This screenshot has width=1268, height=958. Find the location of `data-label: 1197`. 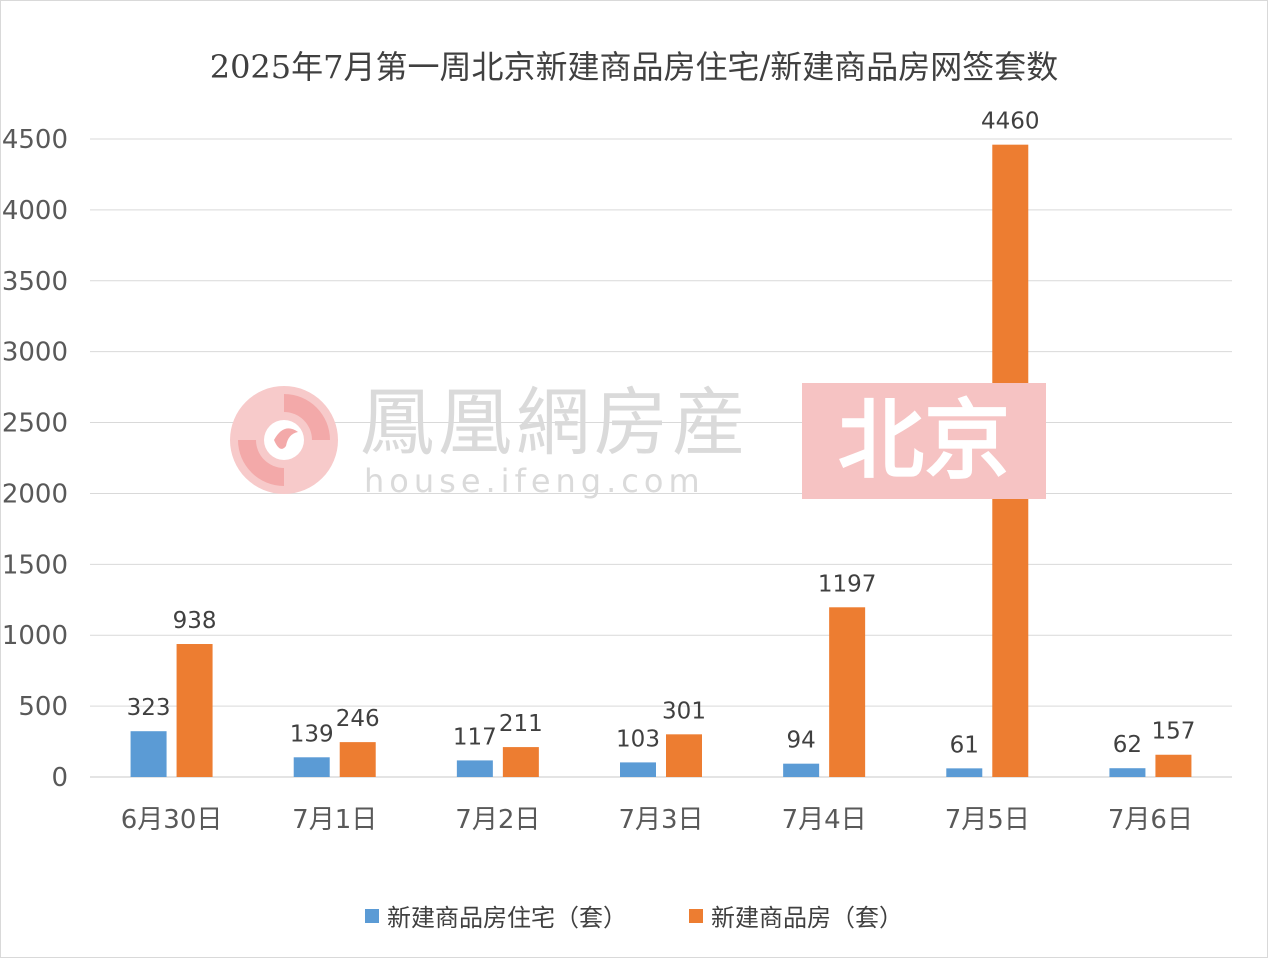

data-label: 1197 is located at coordinates (847, 584).